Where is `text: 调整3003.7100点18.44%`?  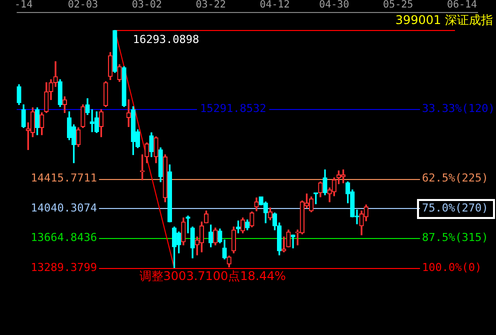 text: 调整3003.7100点18.44% is located at coordinates (212, 276).